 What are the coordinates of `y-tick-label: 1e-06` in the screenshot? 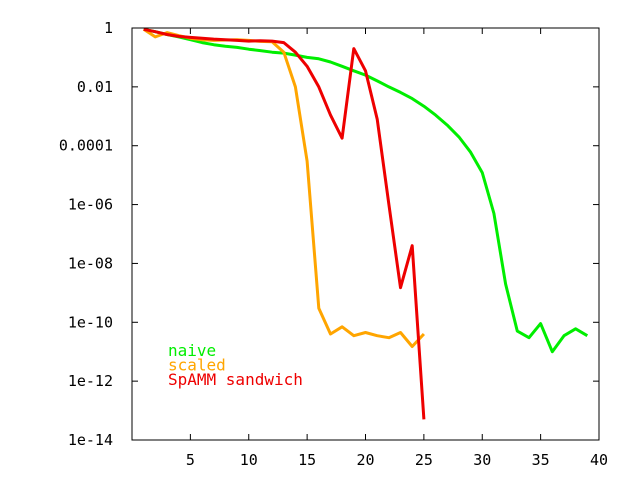 It's located at (90, 205).